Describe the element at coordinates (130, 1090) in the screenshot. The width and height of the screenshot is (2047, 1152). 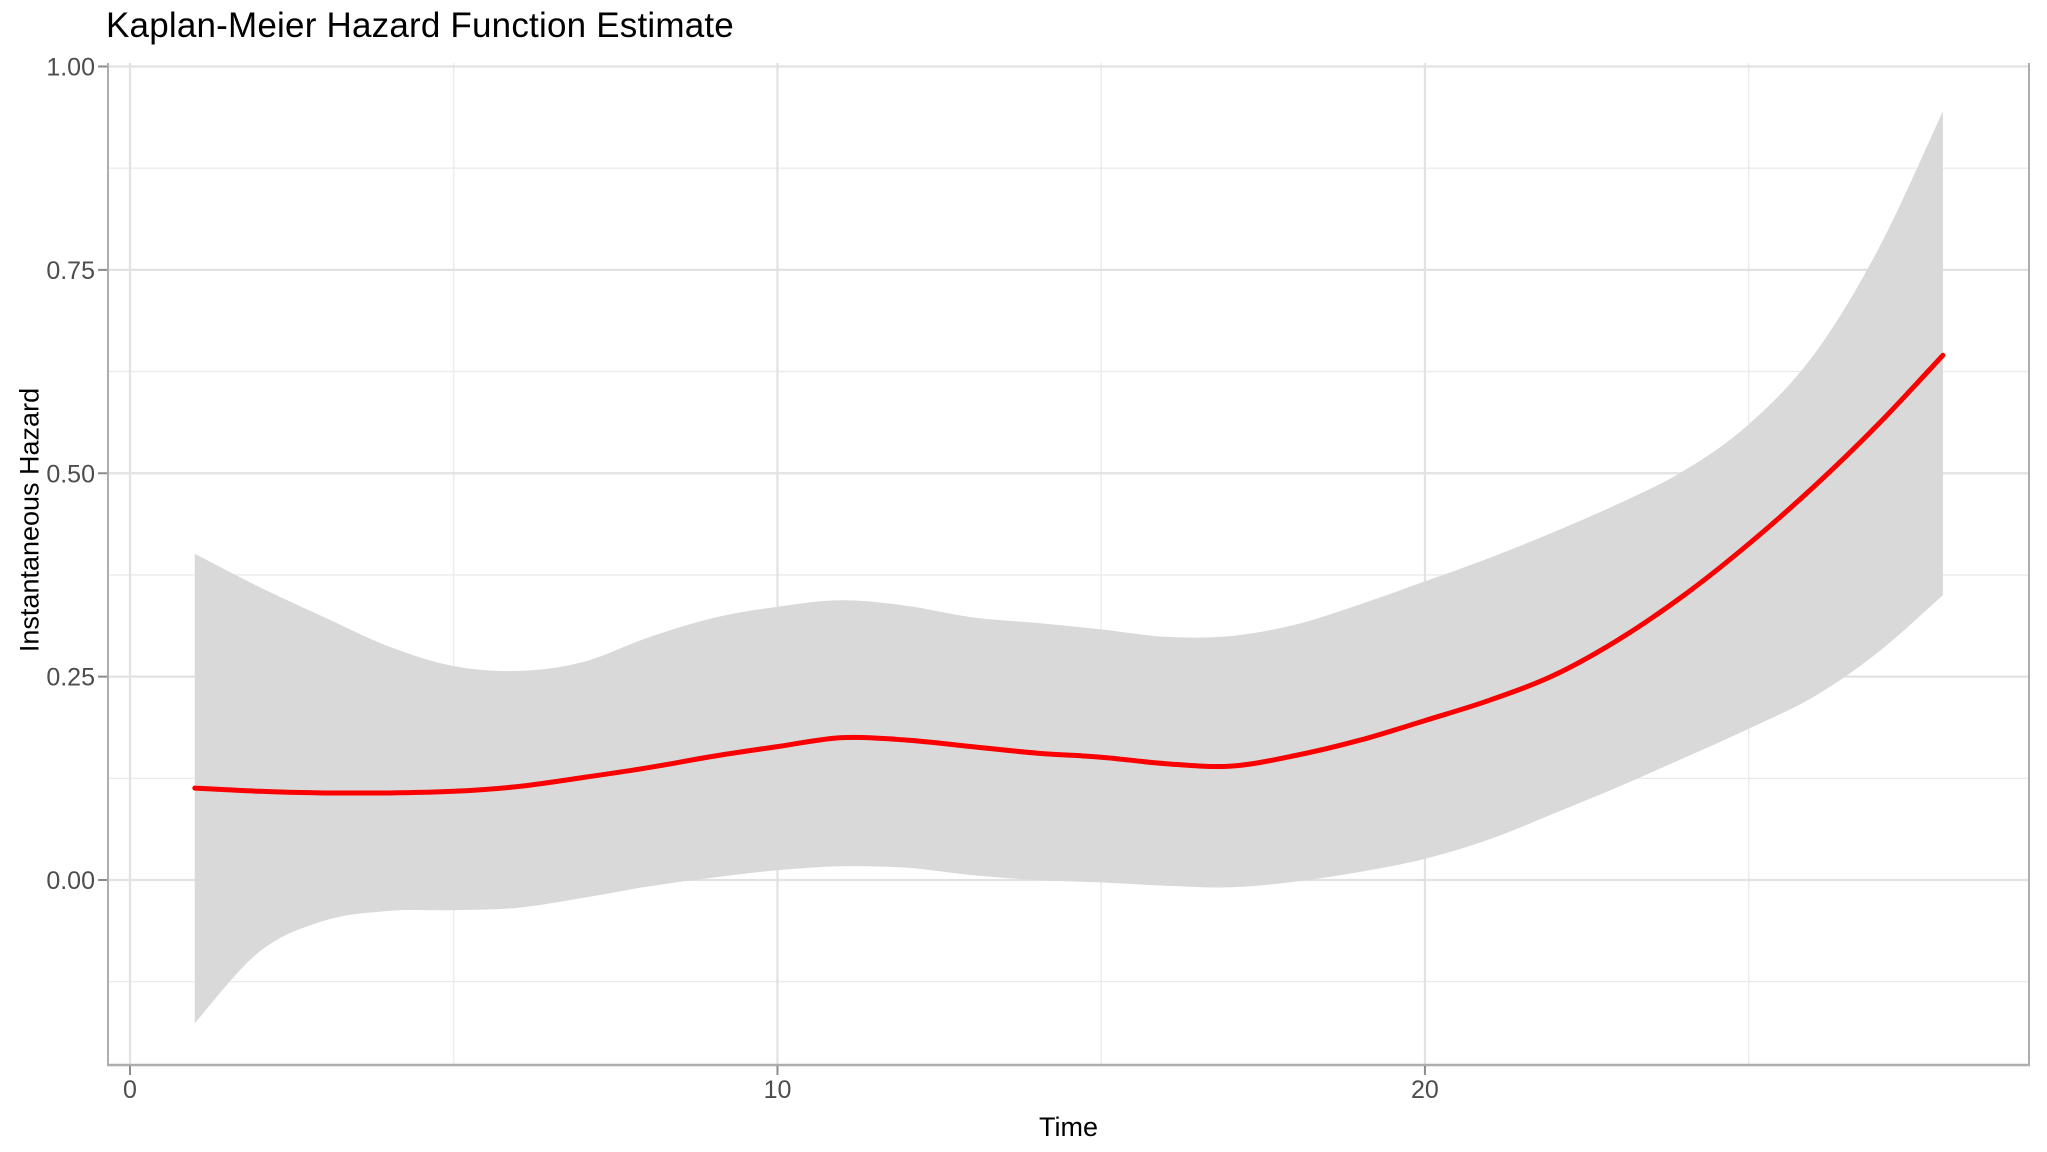
I see `x-tick-label: 0` at that location.